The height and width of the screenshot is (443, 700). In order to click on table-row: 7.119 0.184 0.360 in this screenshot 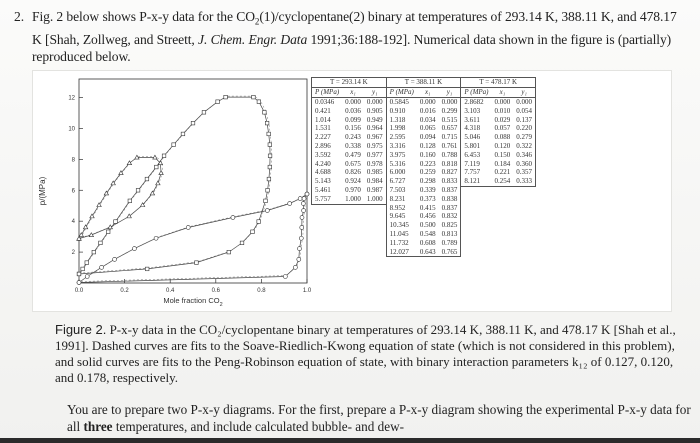, I will do `click(498, 164)`.